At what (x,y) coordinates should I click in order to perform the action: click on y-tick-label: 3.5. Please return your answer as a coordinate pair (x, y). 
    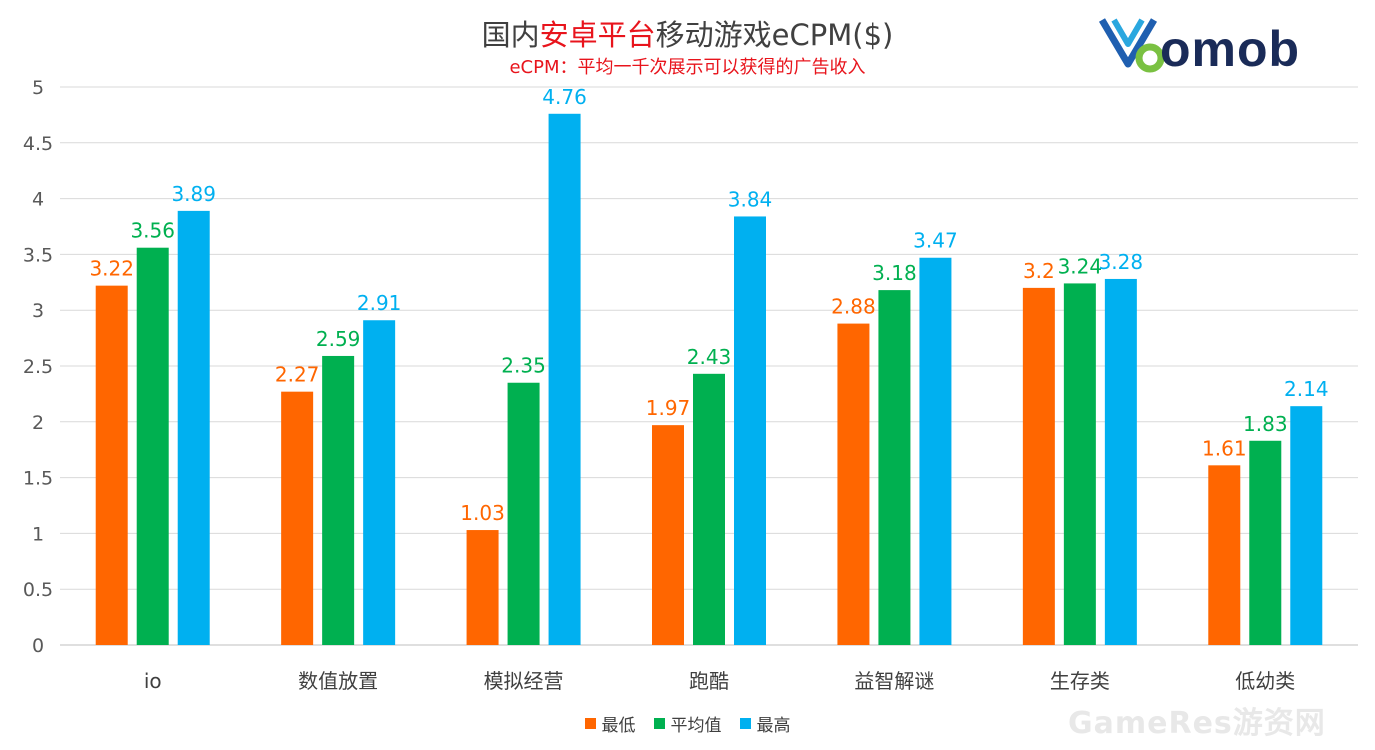
    Looking at the image, I should click on (38, 255).